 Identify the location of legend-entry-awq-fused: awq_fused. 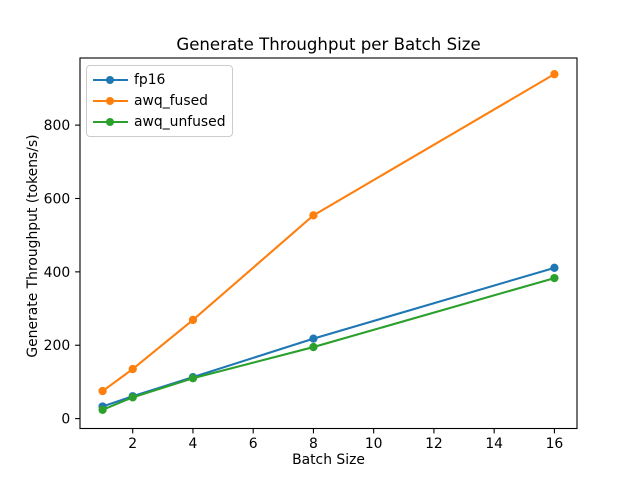
(159, 100).